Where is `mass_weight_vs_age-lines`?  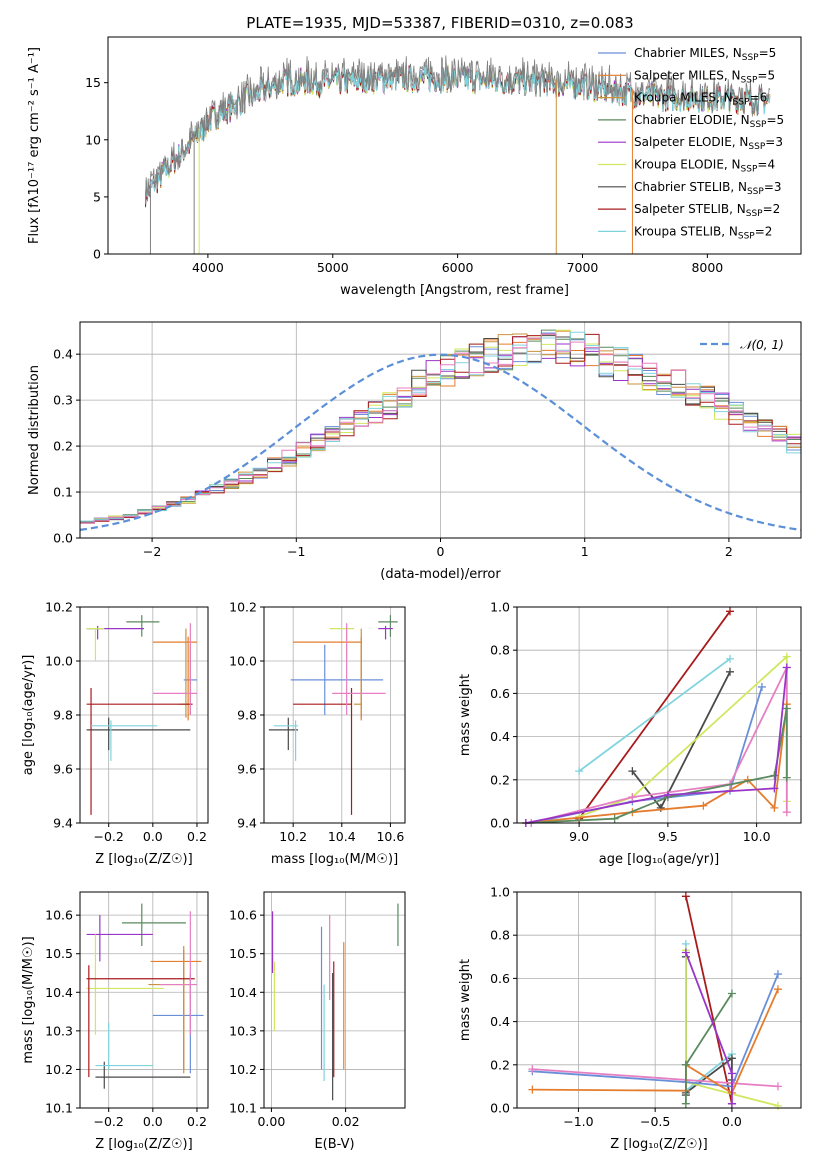 mass_weight_vs_age-lines is located at coordinates (656, 717).